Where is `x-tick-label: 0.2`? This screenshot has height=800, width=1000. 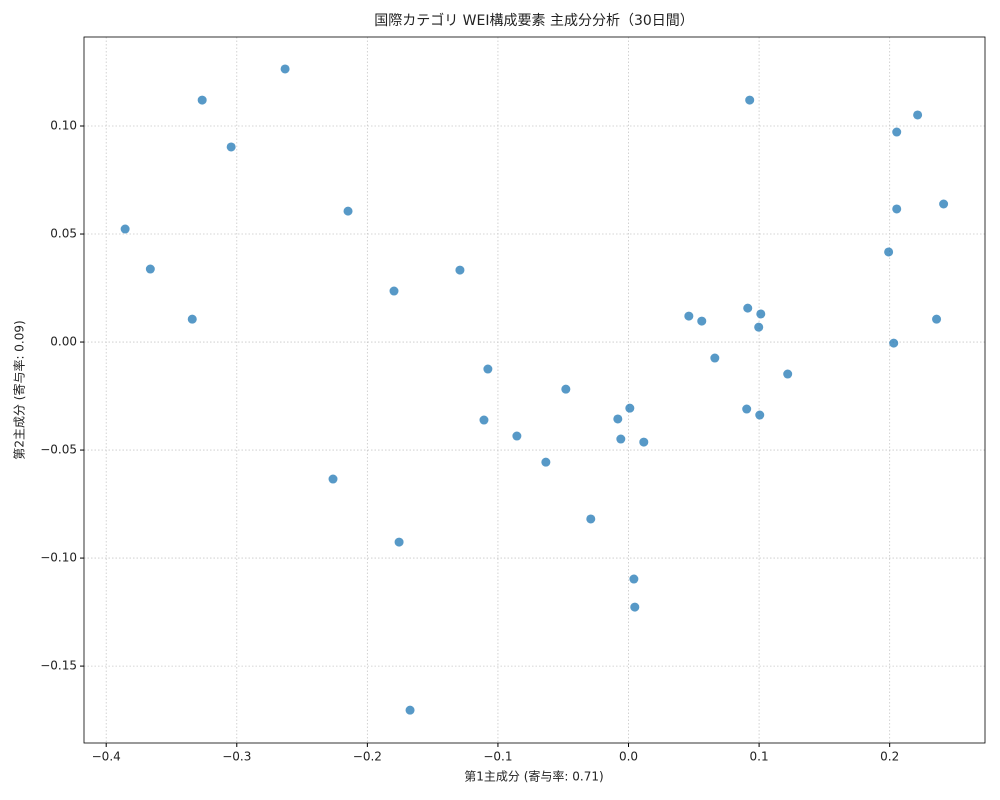 x-tick-label: 0.2 is located at coordinates (889, 757).